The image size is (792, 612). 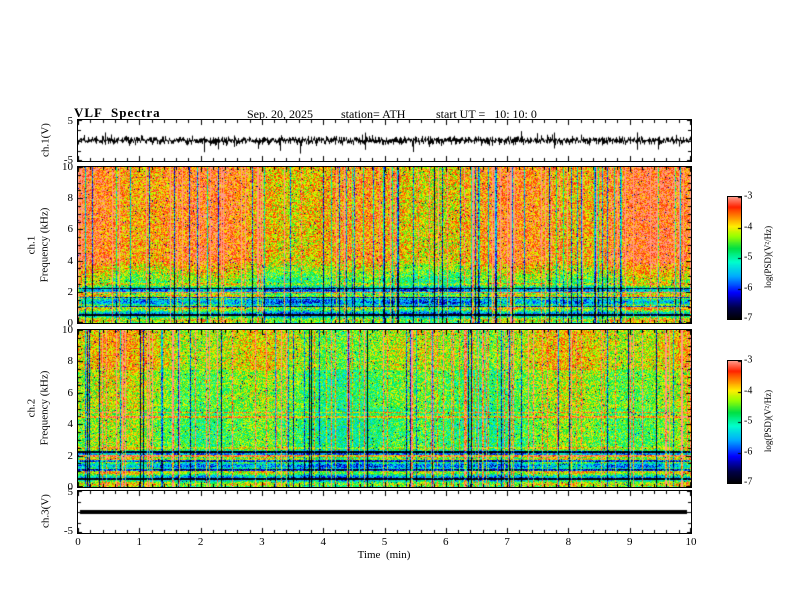 What do you see at coordinates (748, 482) in the screenshot?
I see `colorbar2-tick-label: -7` at bounding box center [748, 482].